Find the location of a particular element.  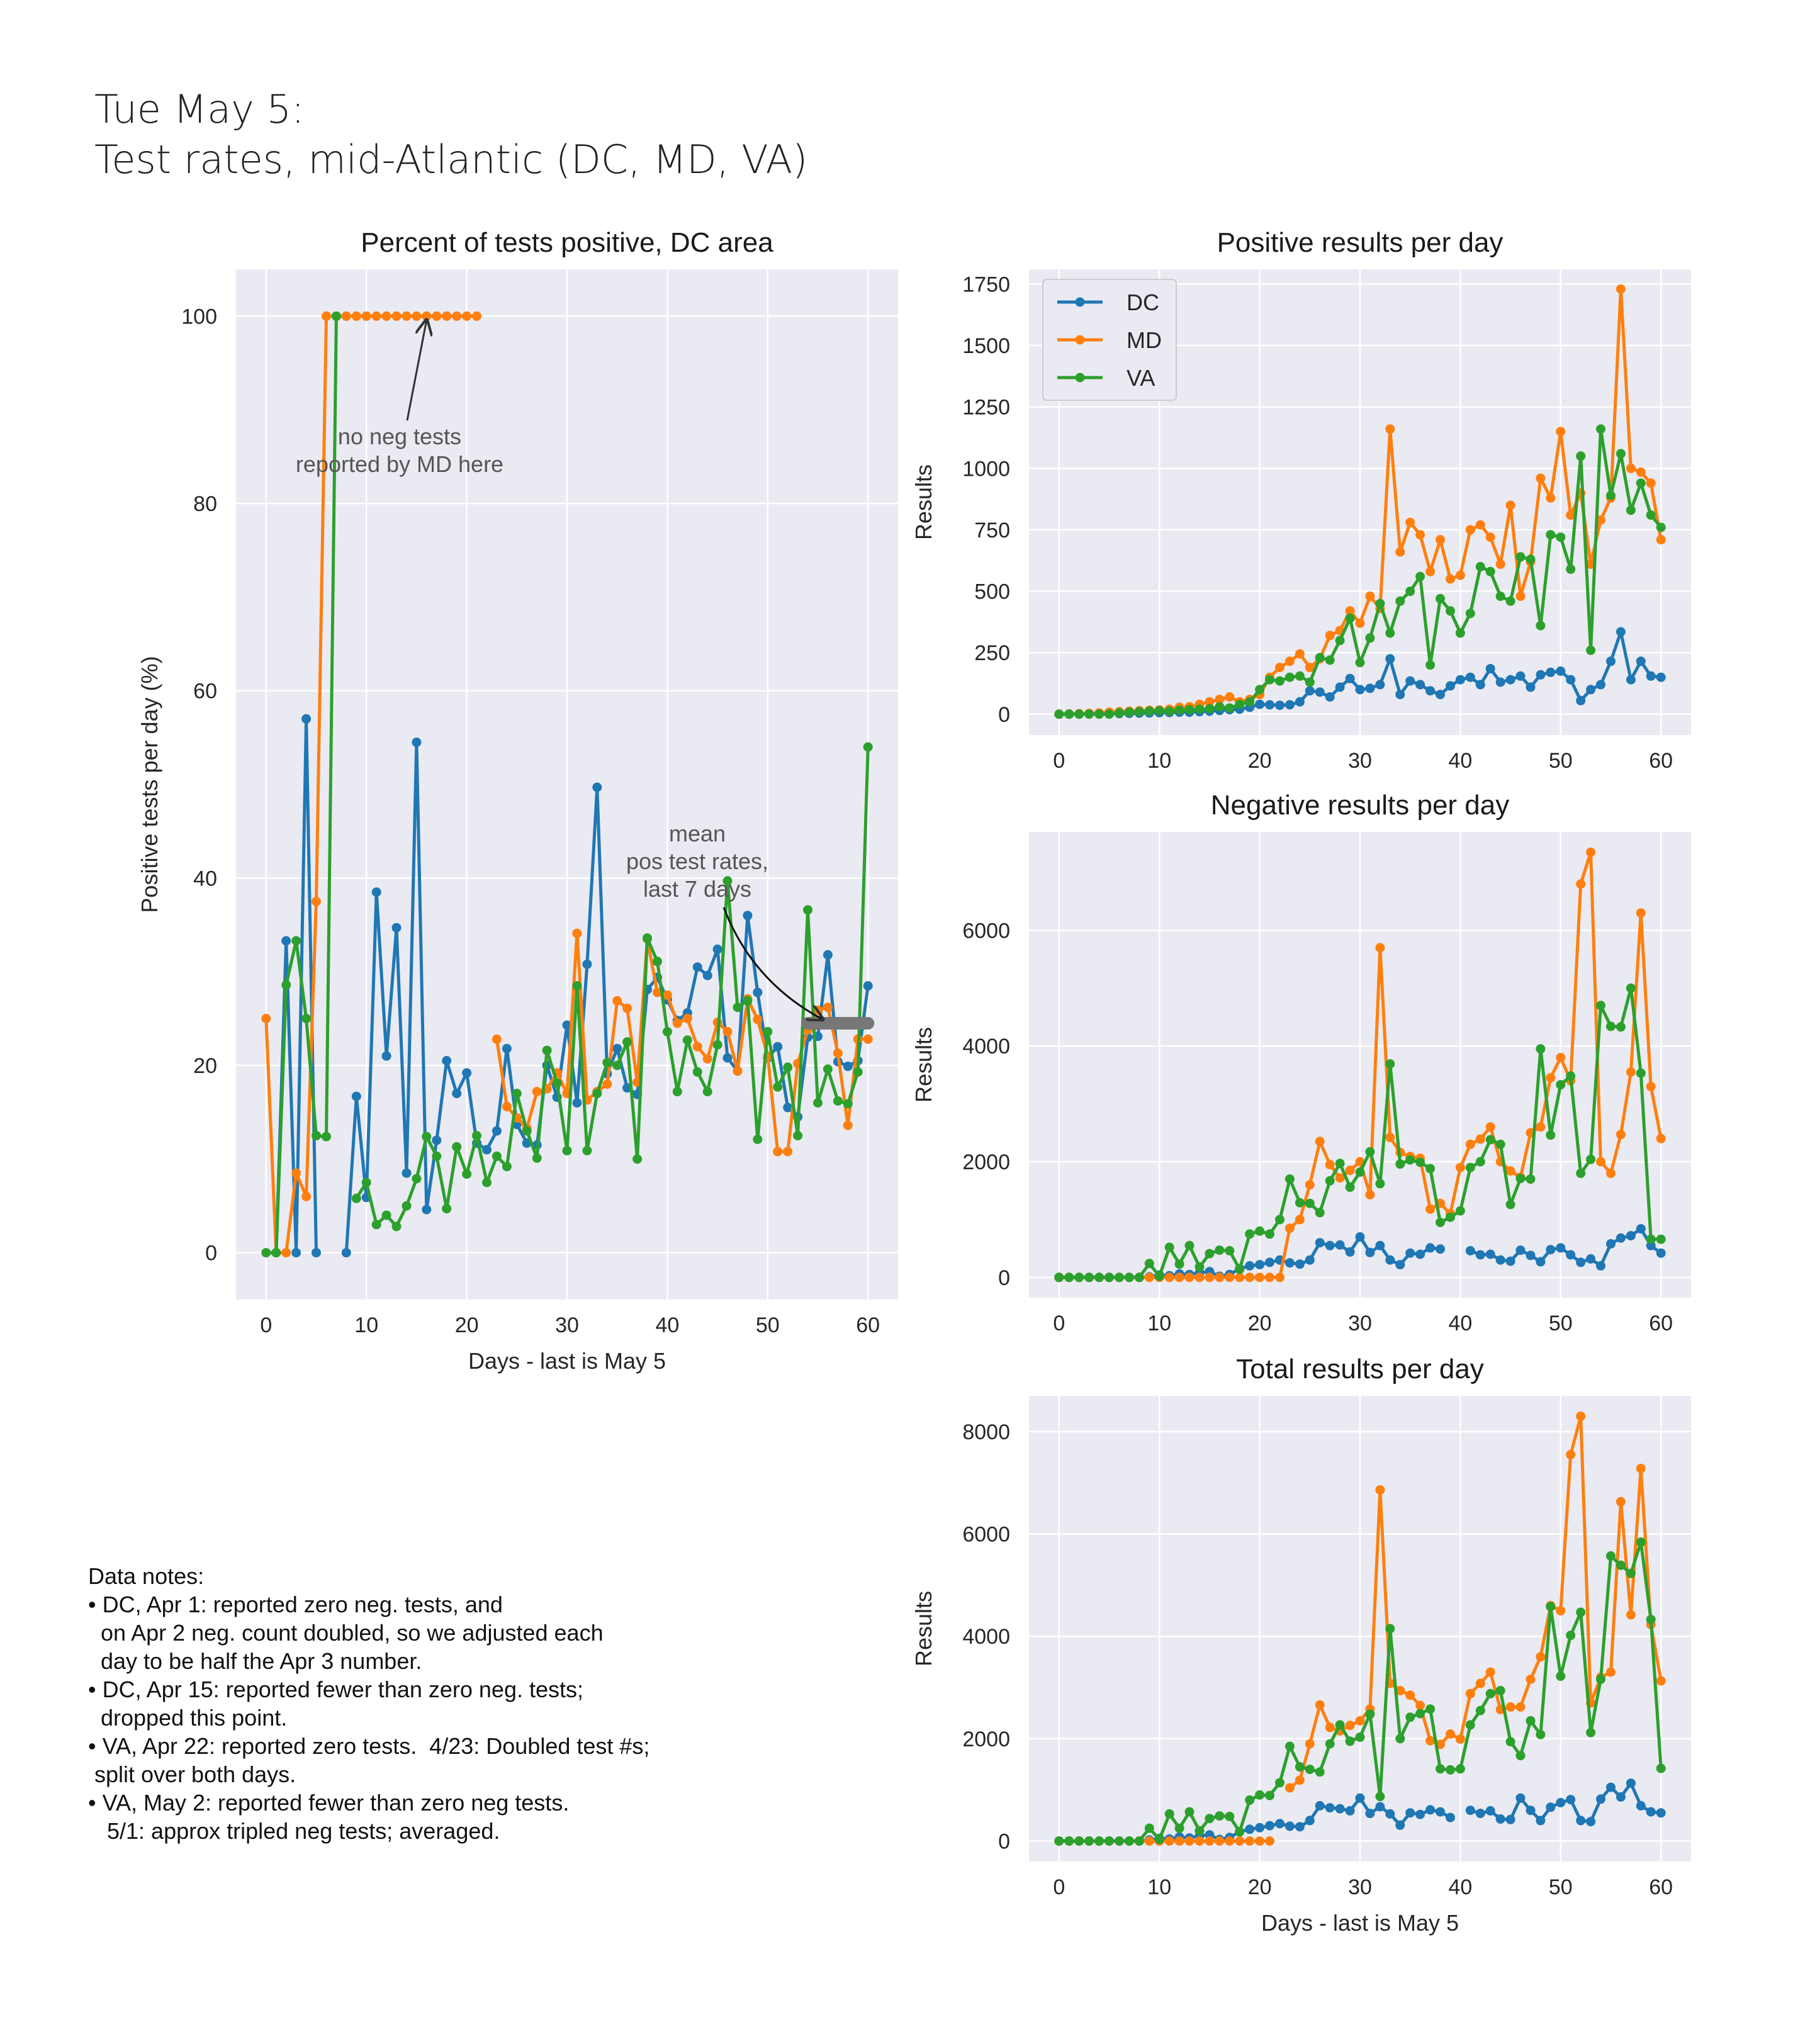

legend: DC MD VA is located at coordinates (1109, 340).